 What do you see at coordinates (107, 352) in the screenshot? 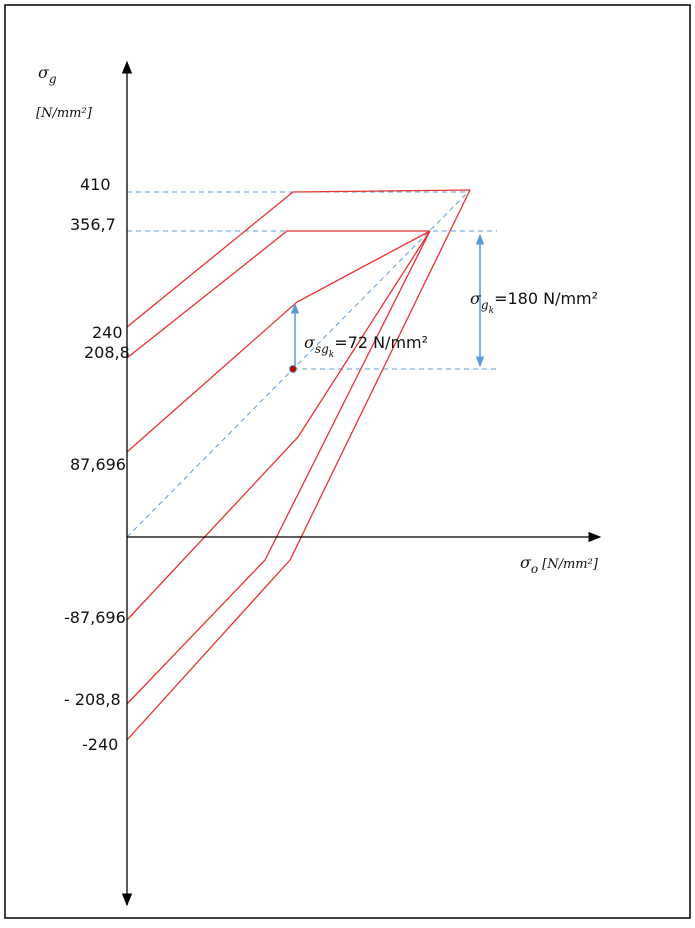
I see `y-label: 208,8` at bounding box center [107, 352].